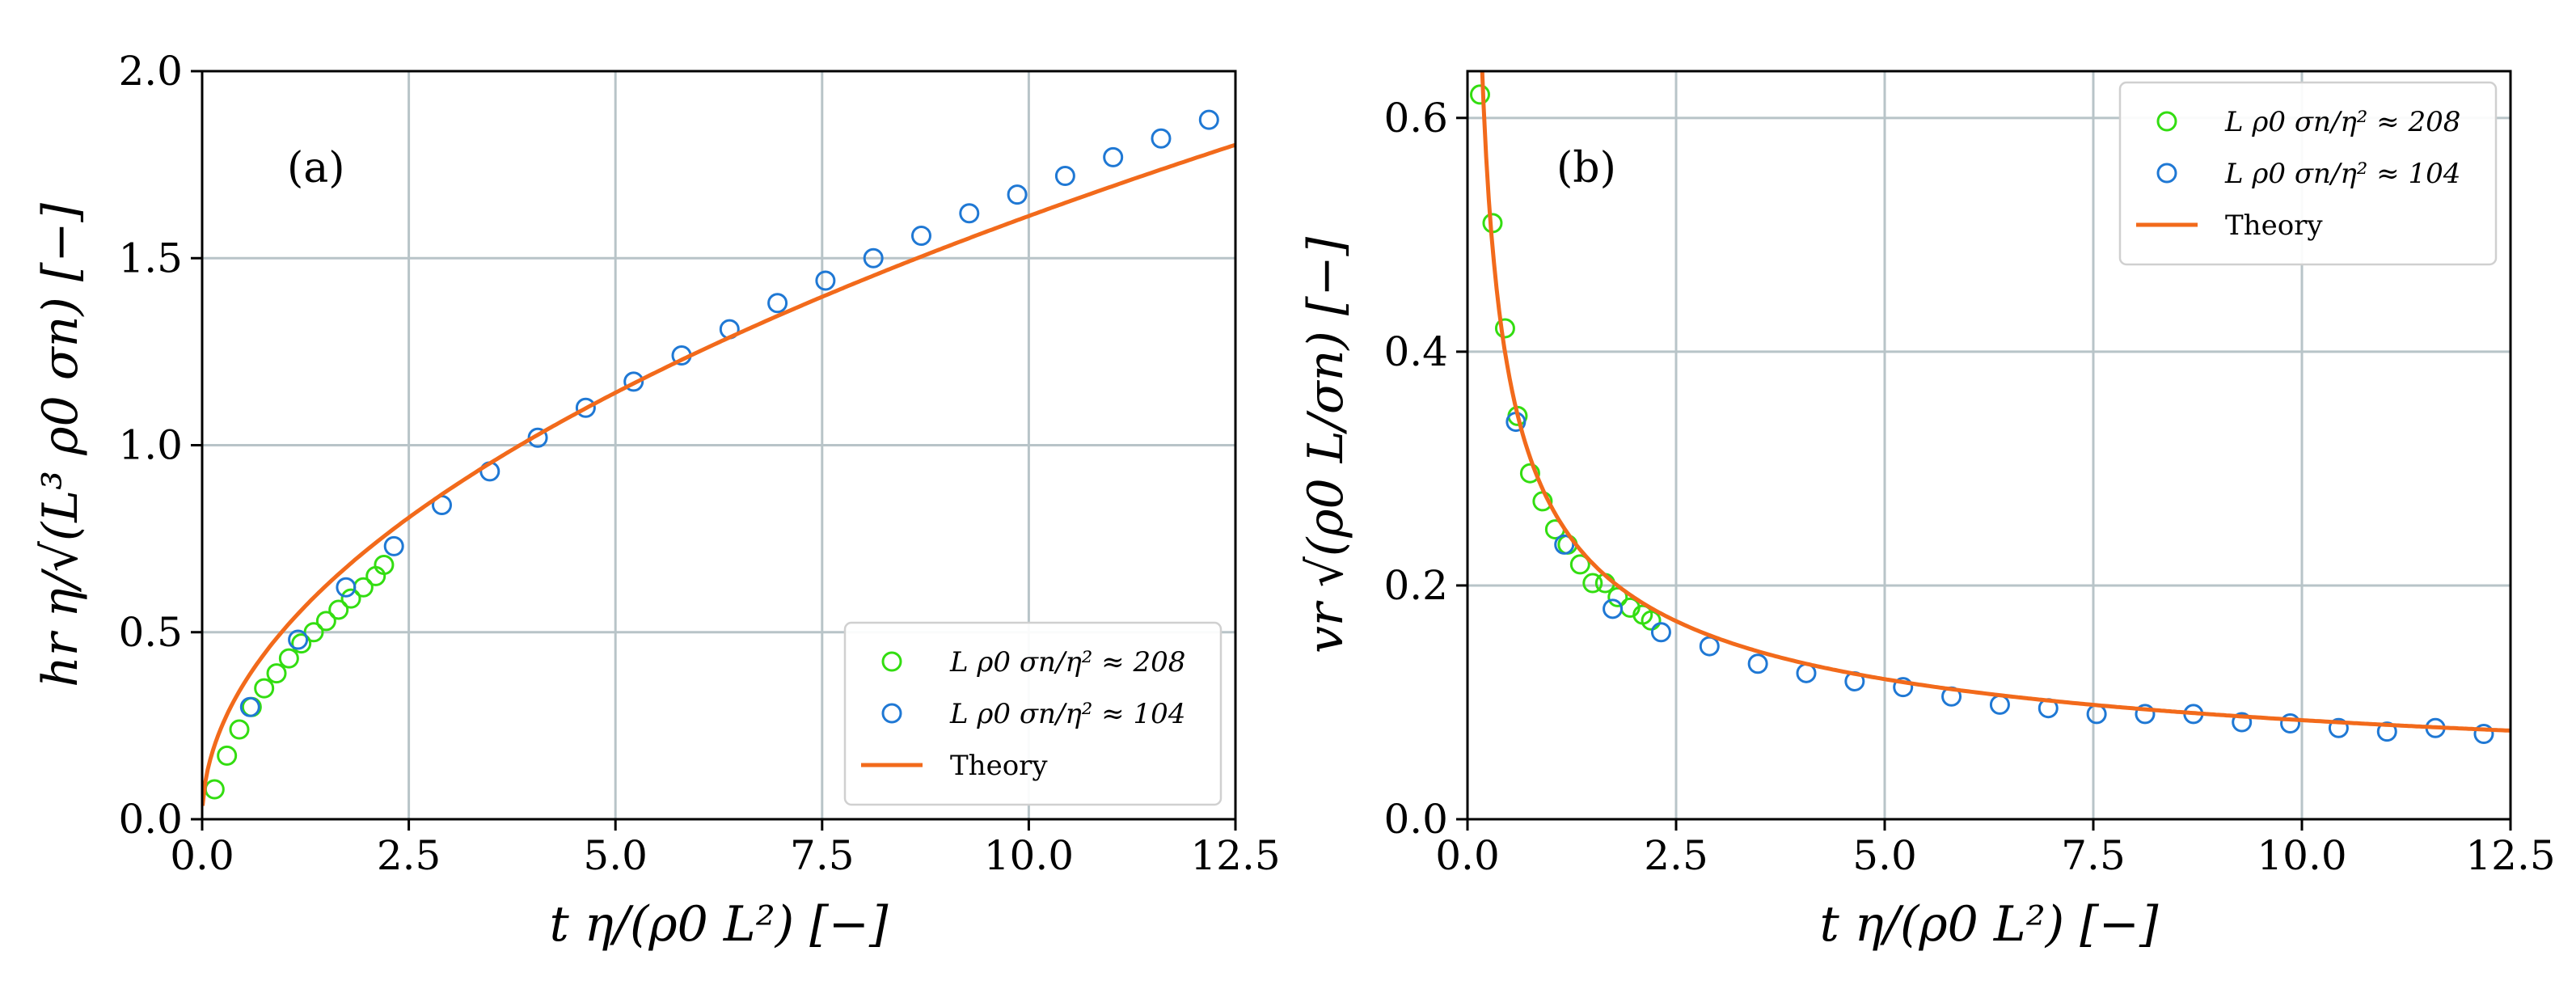  Describe the element at coordinates (1415, 585) in the screenshot. I see `y-tick-label: 0.2` at that location.